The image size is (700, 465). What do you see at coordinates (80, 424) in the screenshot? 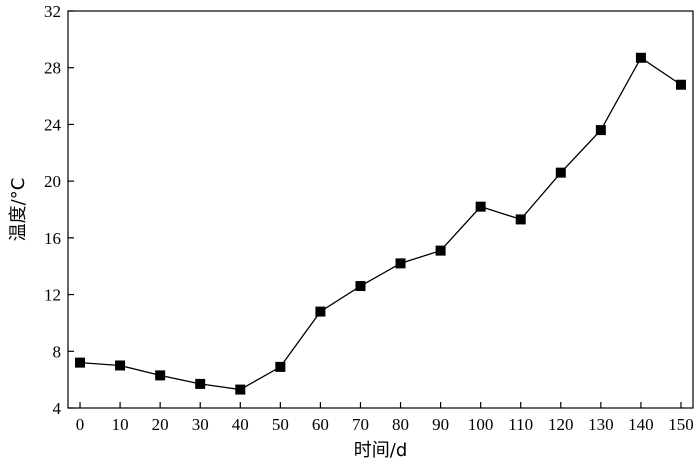
I see `x-tick-label: 0` at bounding box center [80, 424].